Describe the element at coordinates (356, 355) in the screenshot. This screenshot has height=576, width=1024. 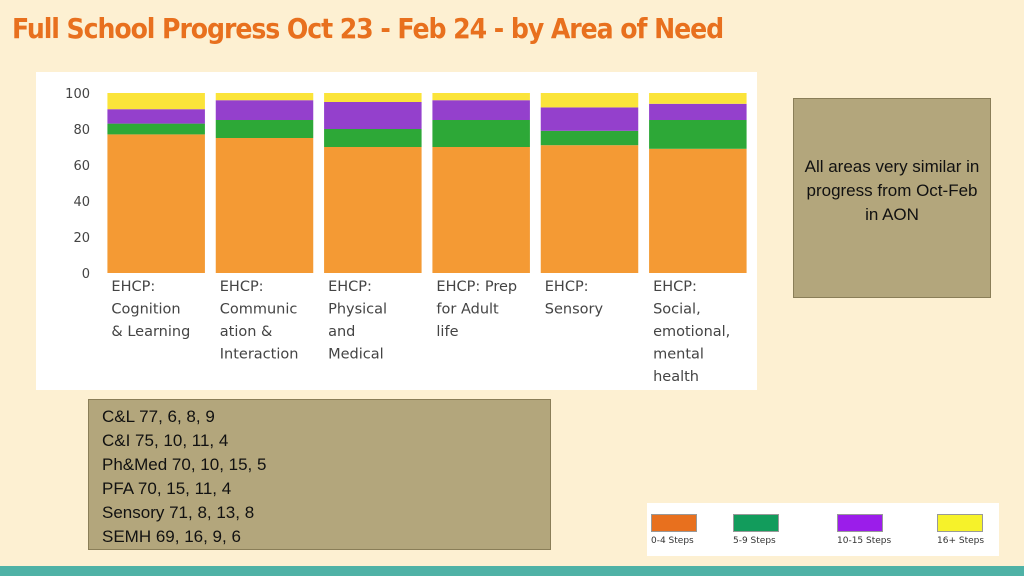
I see `x-tick-label: Medical` at that location.